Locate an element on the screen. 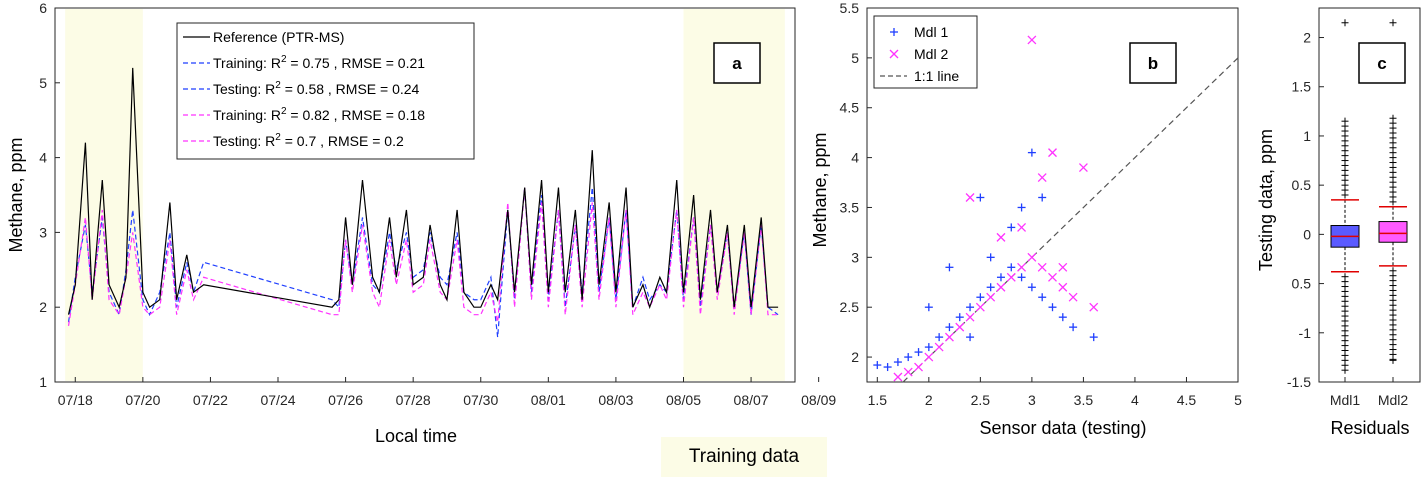  x-tick-label: 07/20 is located at coordinates (142, 400).